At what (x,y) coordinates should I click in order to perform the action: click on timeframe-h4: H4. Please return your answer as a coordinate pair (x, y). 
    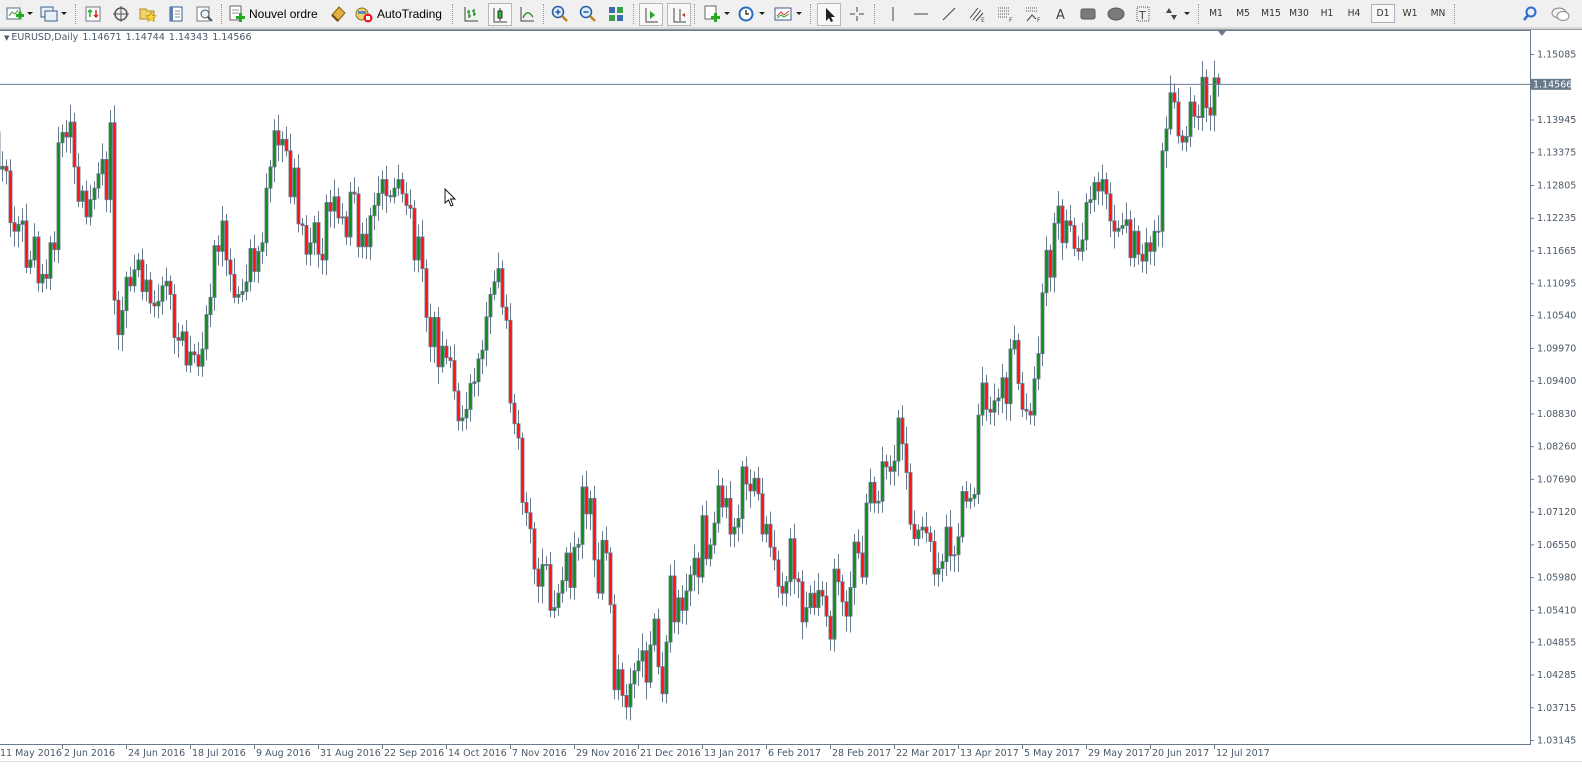
    Looking at the image, I should click on (1354, 13).